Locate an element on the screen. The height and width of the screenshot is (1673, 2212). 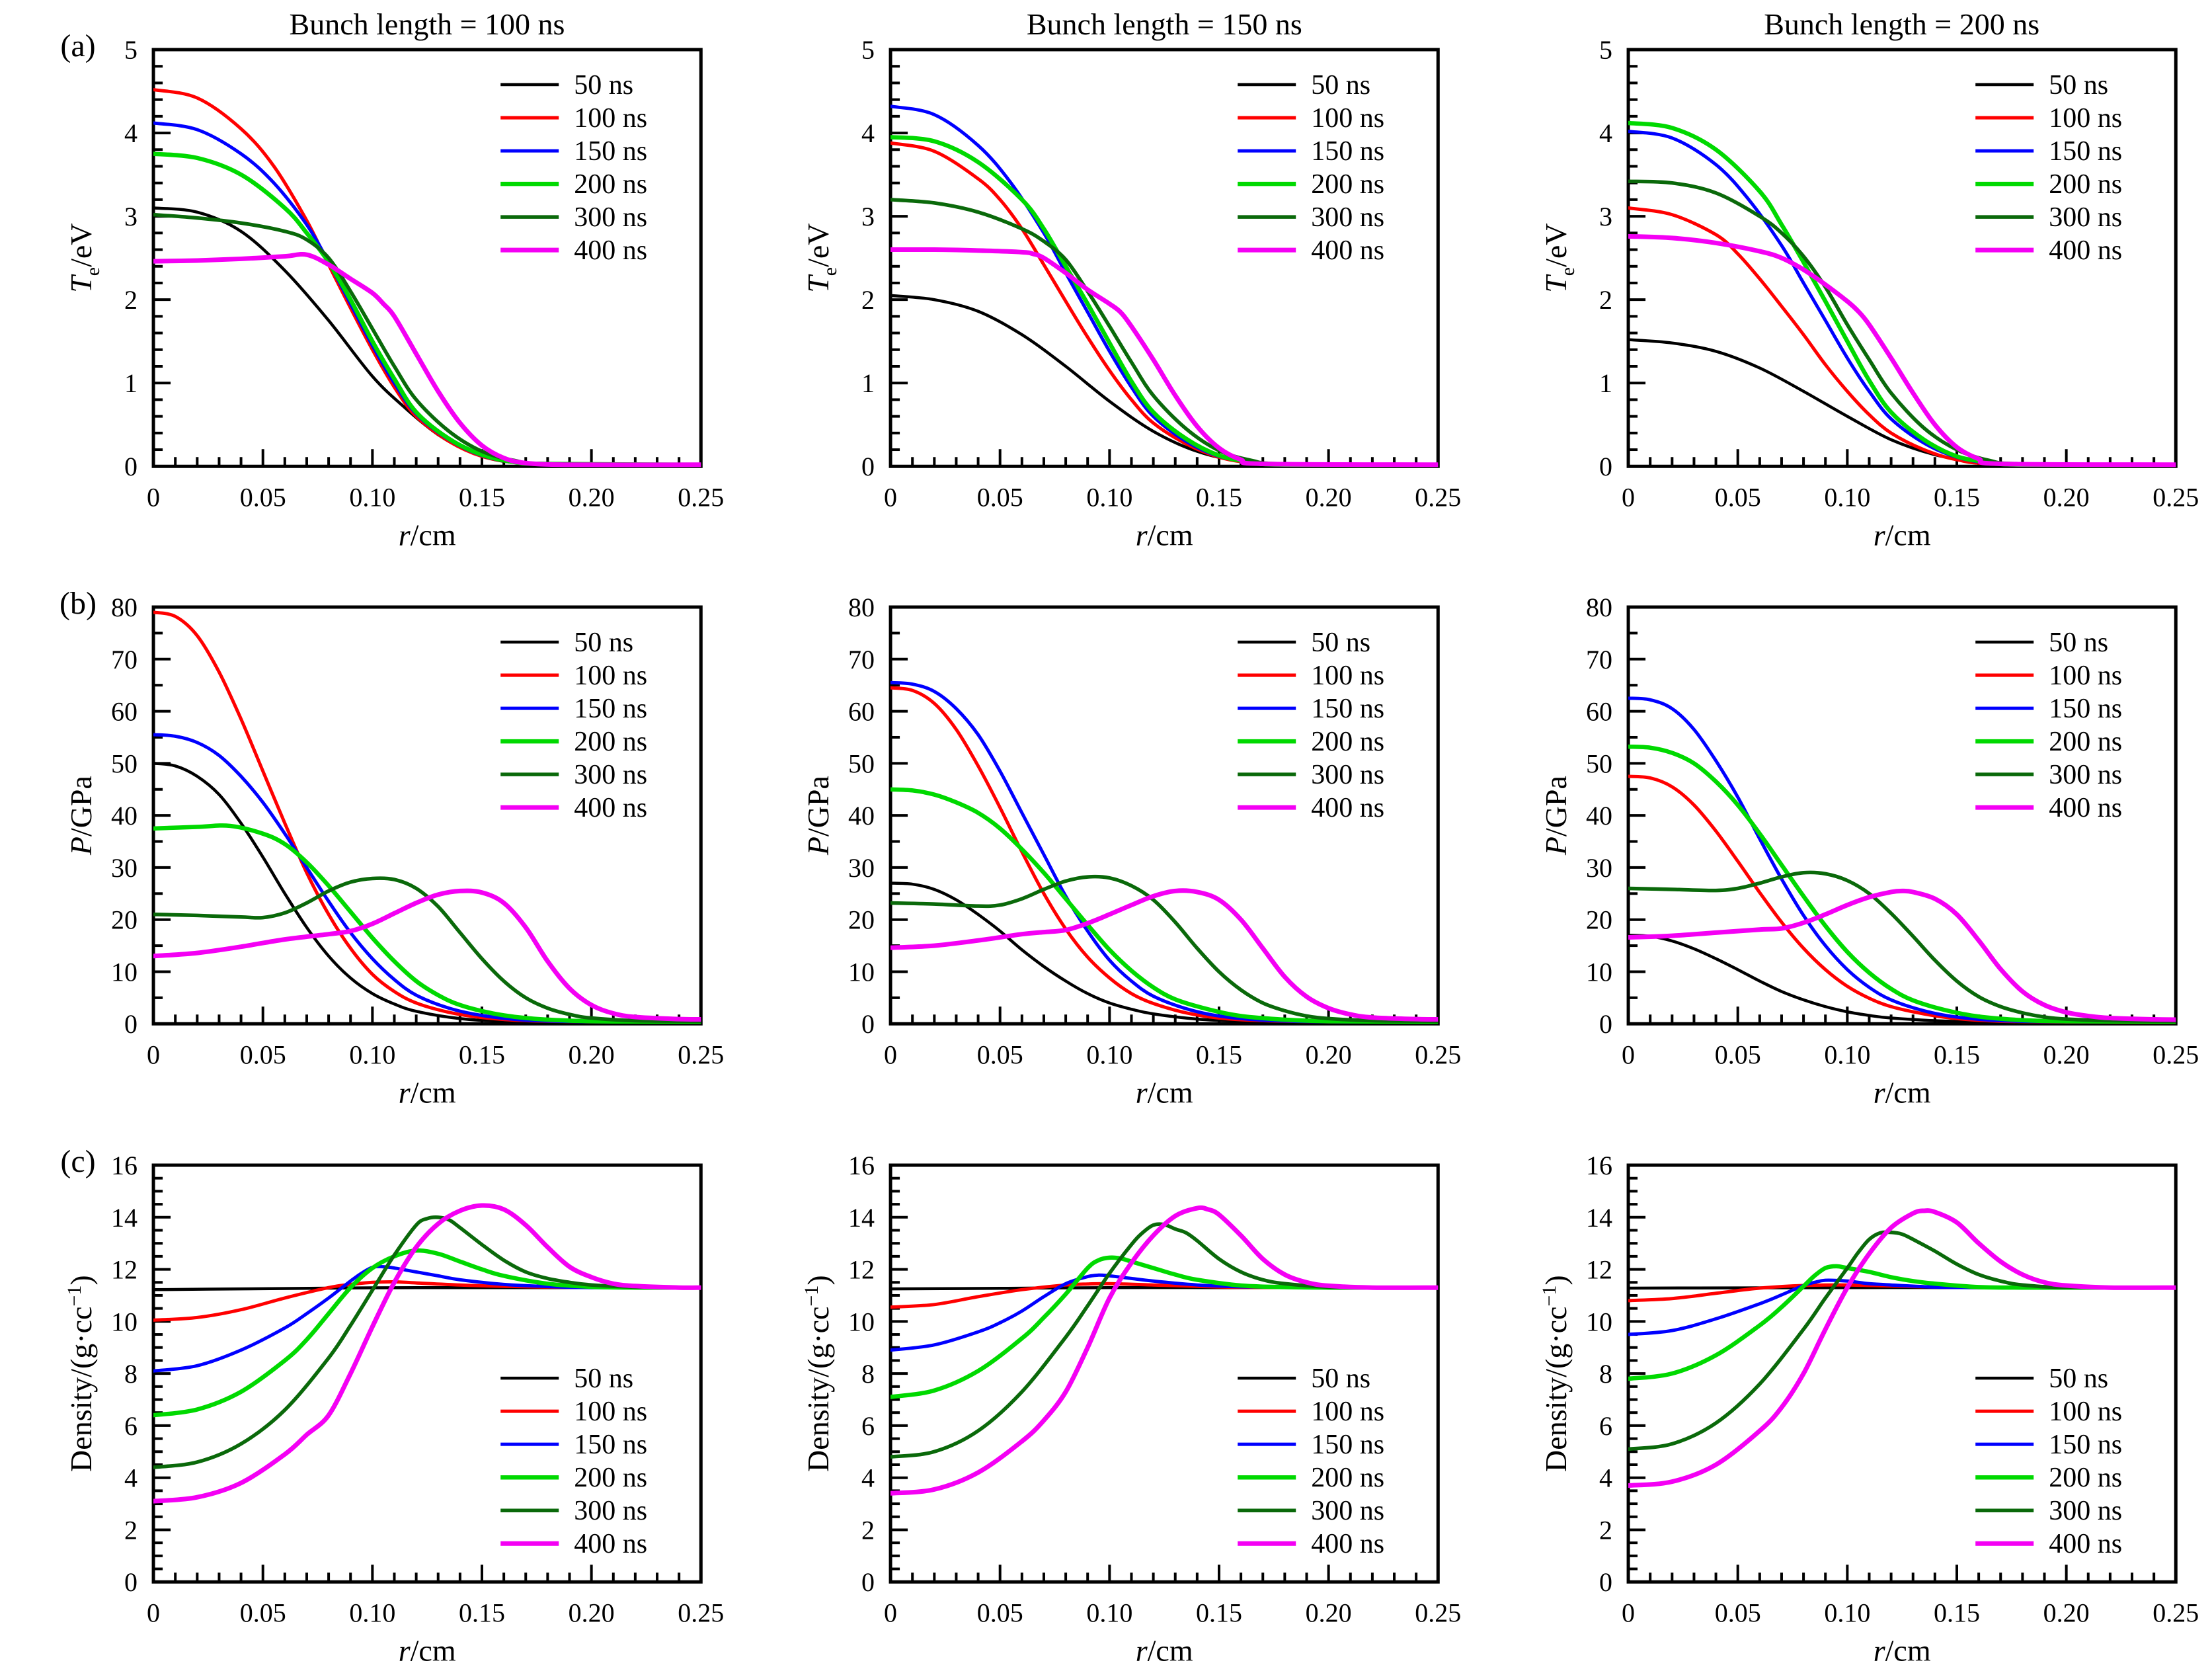
curve-50ns is located at coordinates (427, 893).